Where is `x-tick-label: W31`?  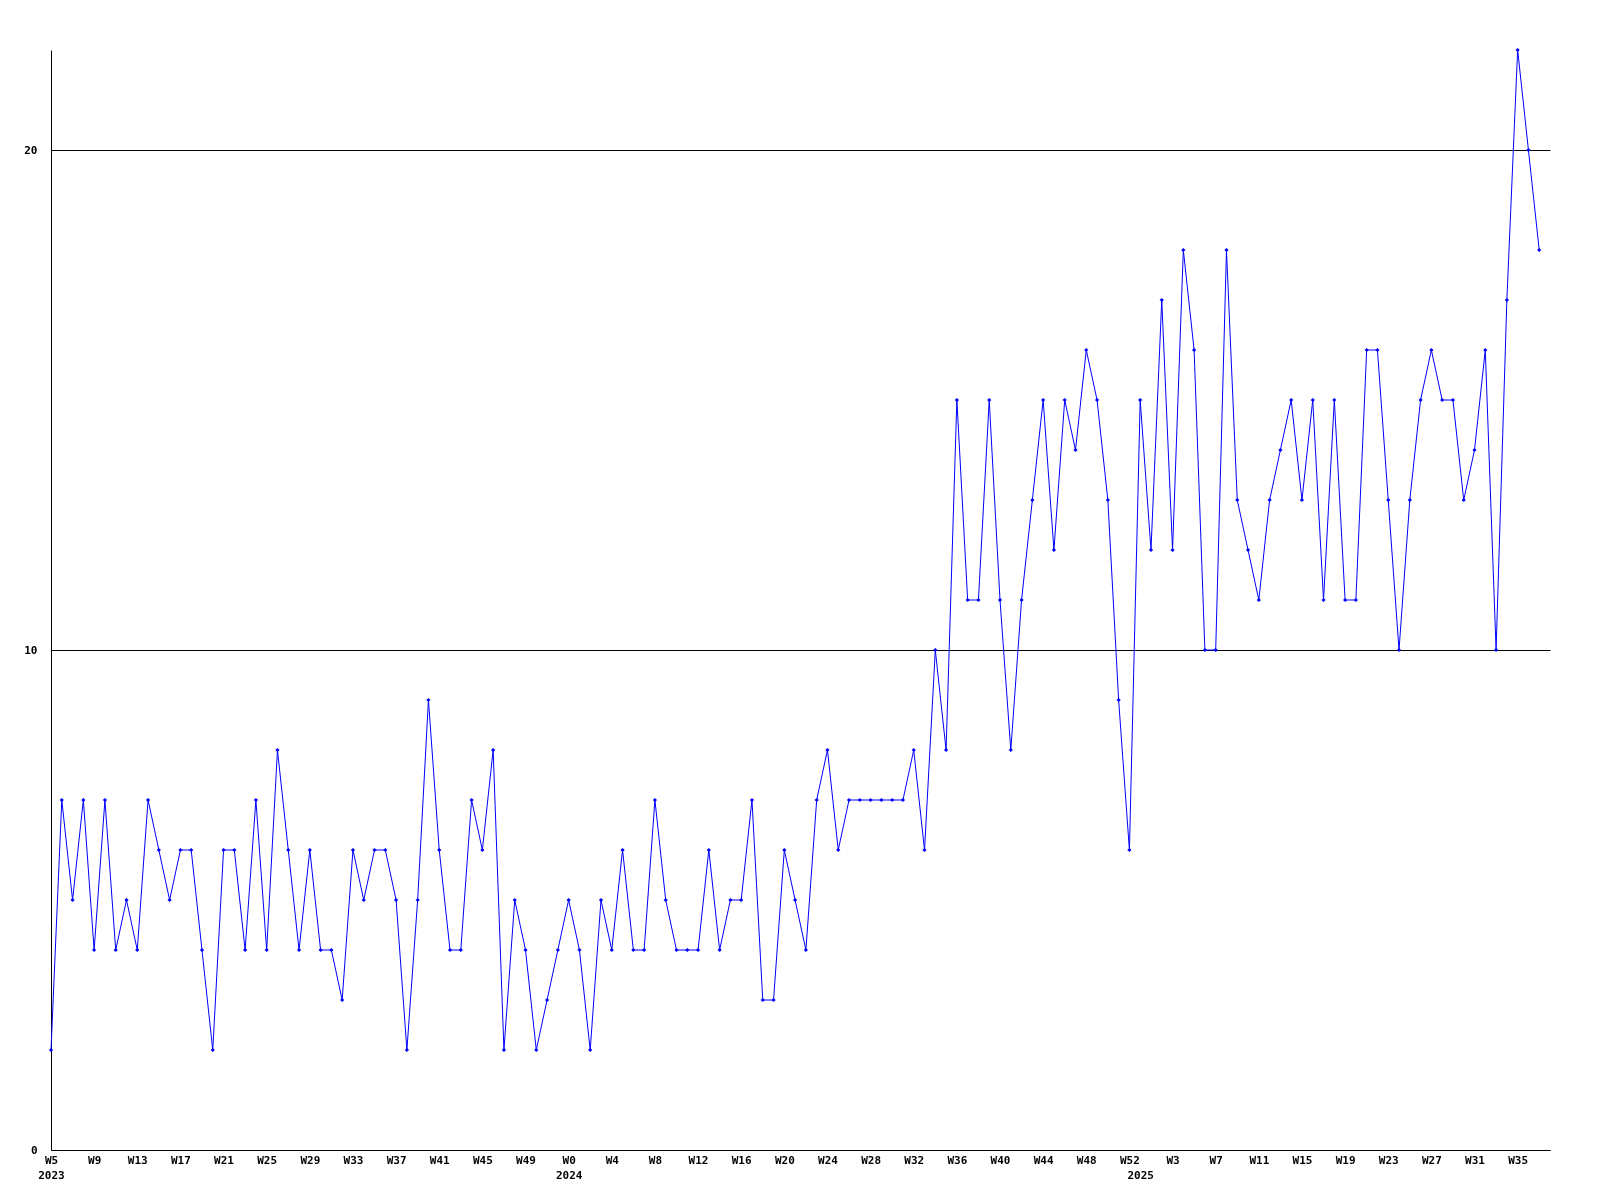
x-tick-label: W31 is located at coordinates (1475, 1160).